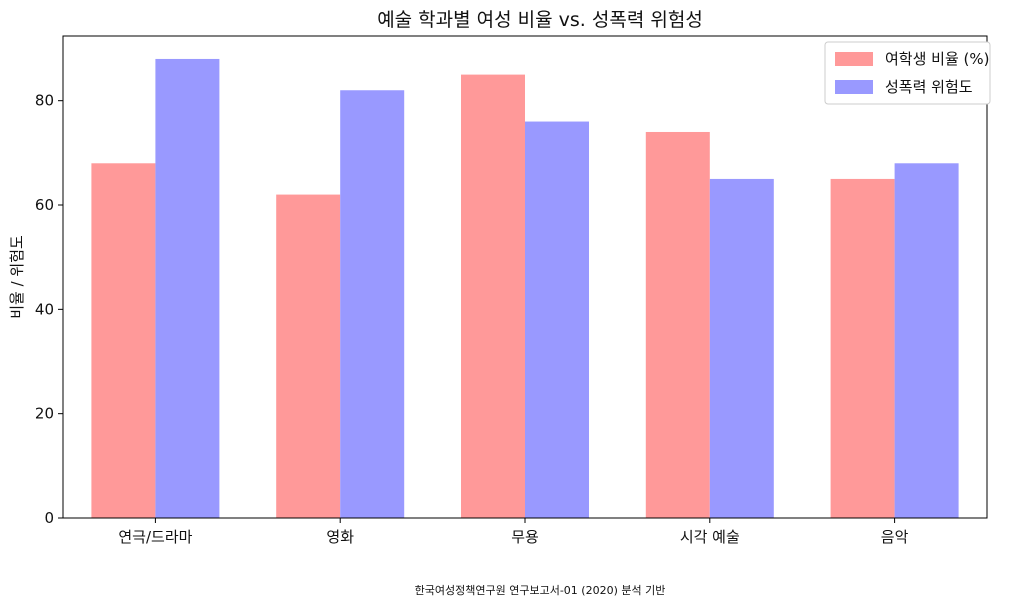  Describe the element at coordinates (854, 59) in the screenshot. I see `legend-swatch-female-ratio` at that location.